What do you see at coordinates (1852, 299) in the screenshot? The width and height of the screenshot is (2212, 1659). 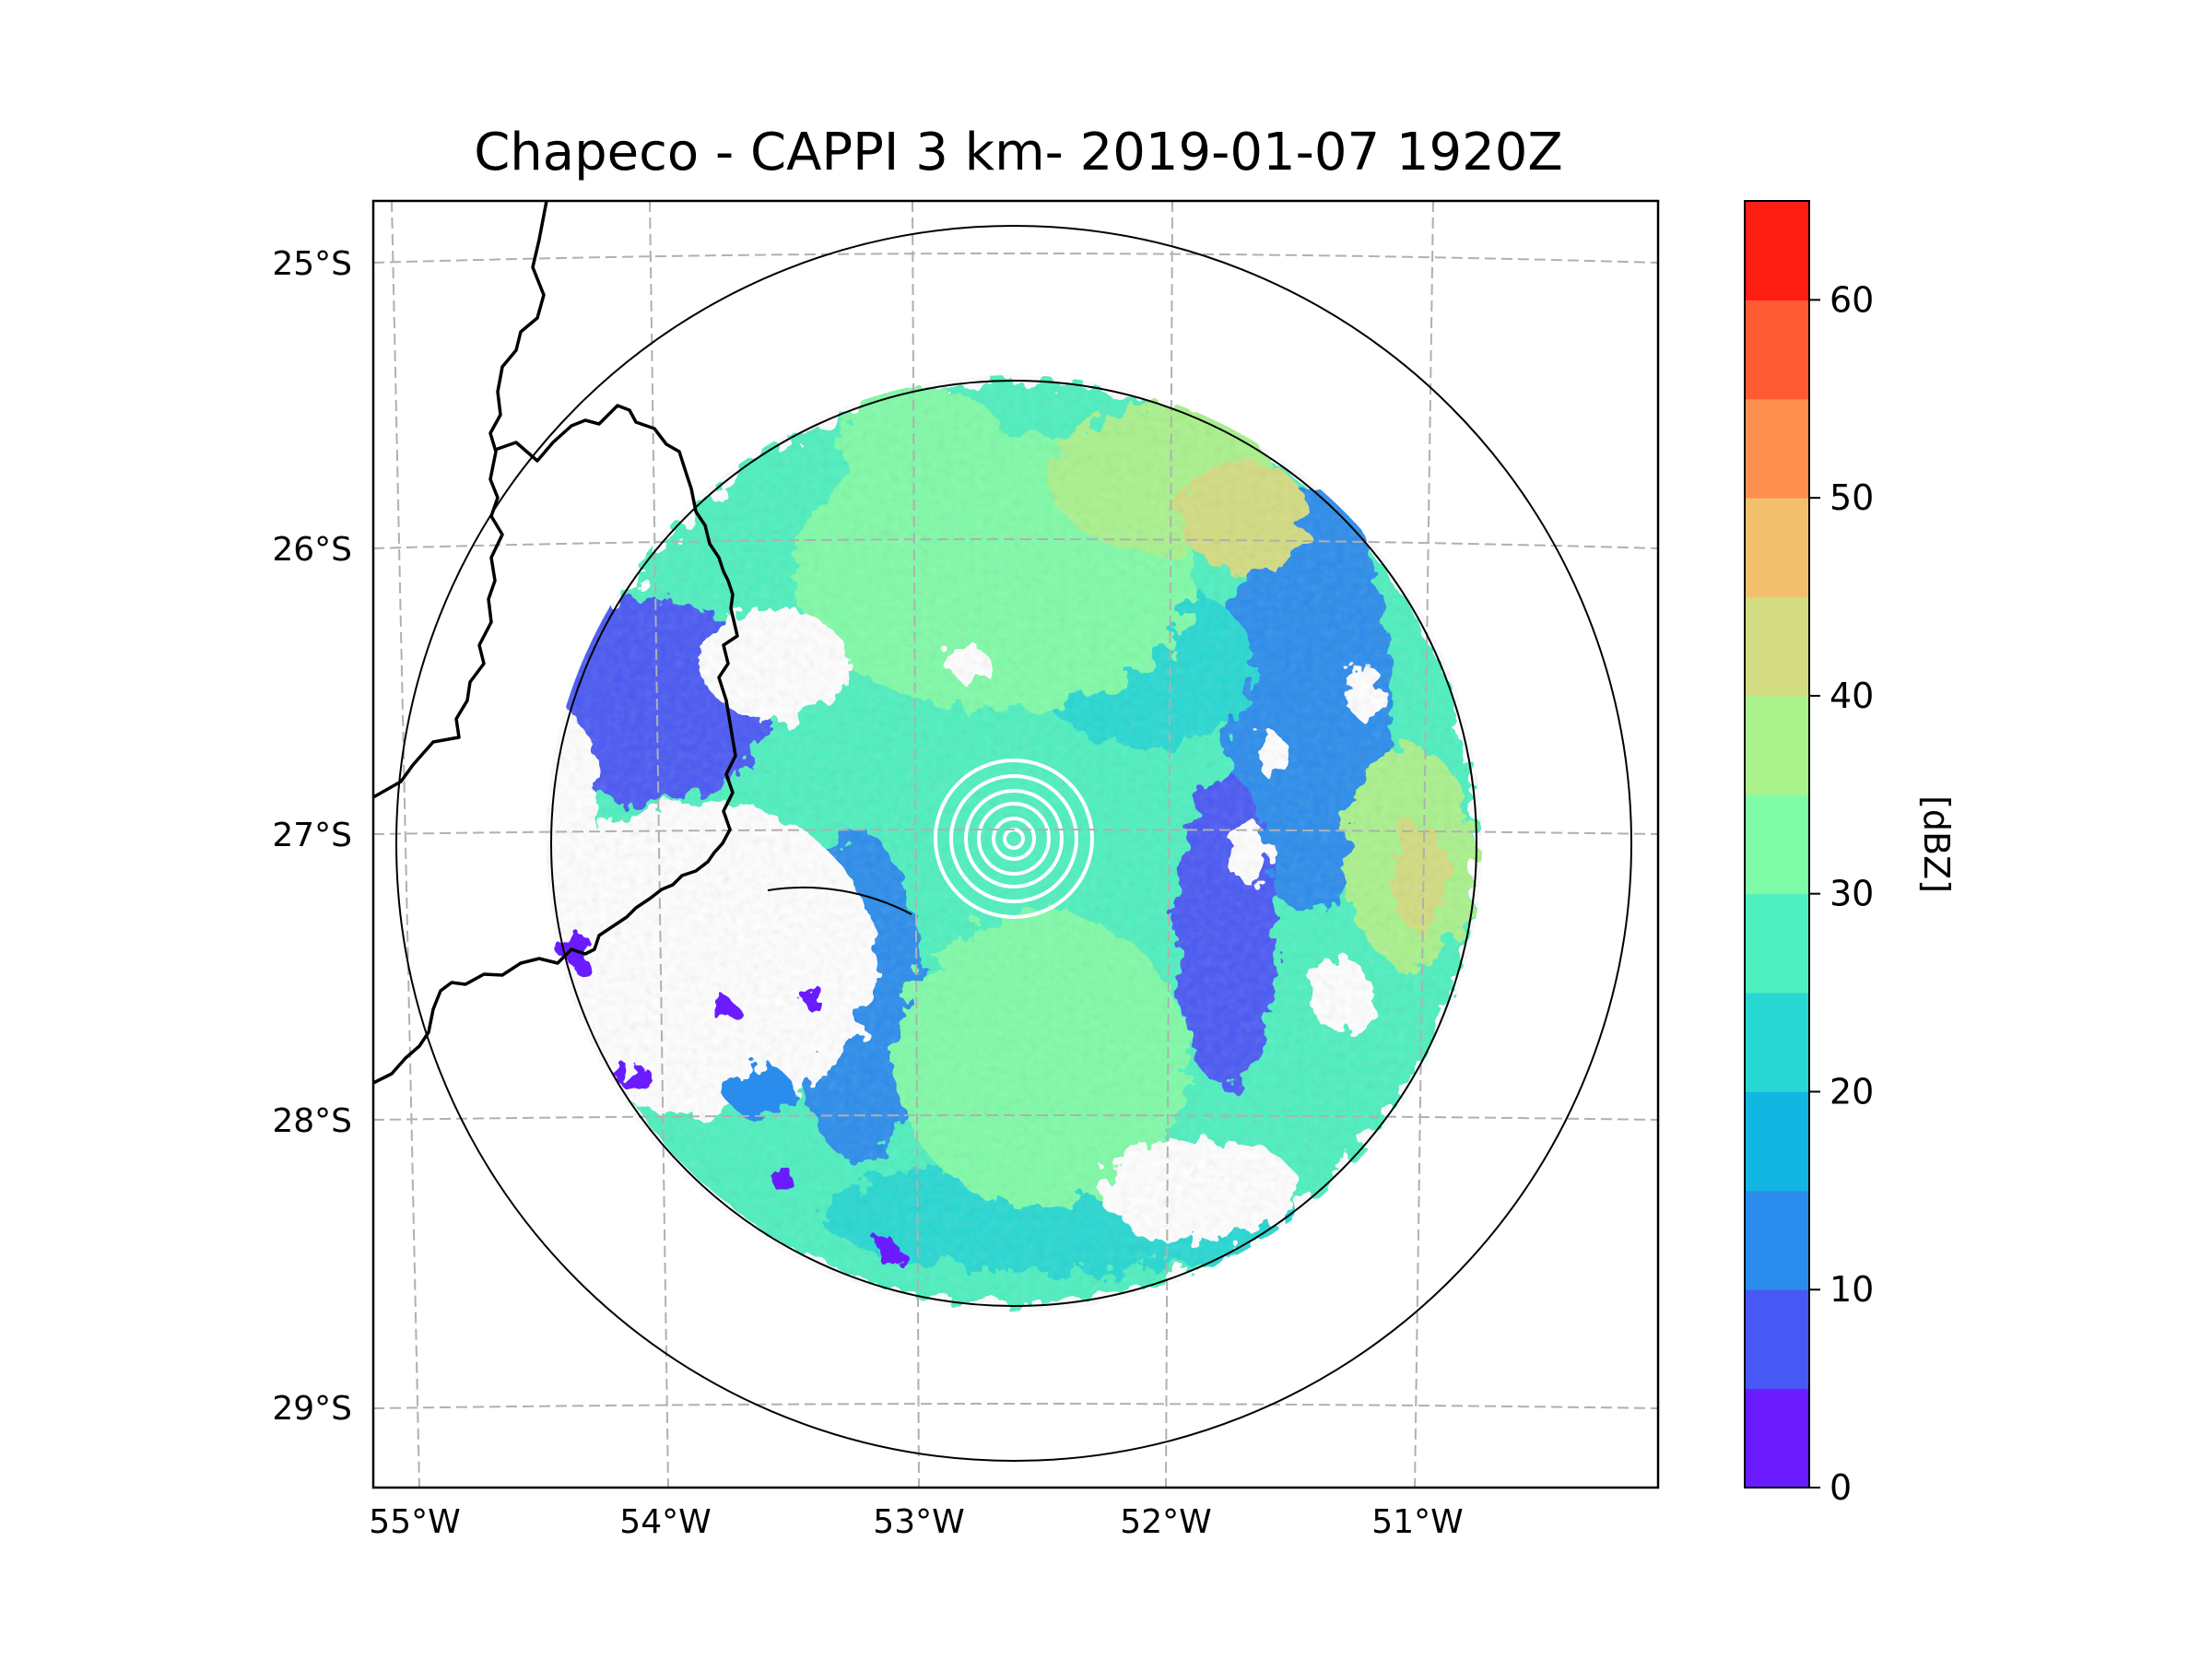 I see `colorbar-tick-label: 60` at bounding box center [1852, 299].